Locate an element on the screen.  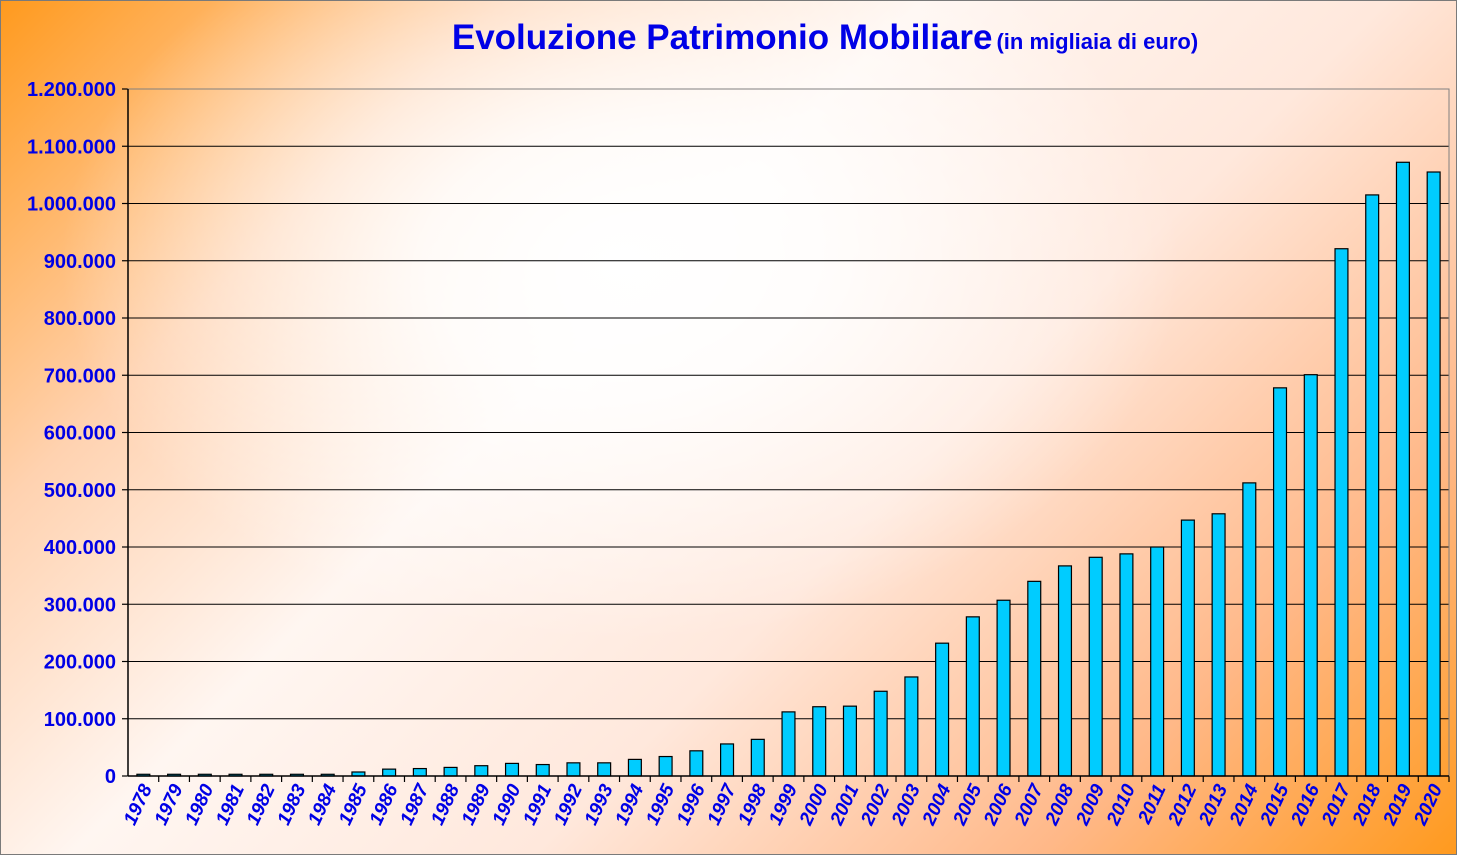
x-tick-label-1979: 1979 is located at coordinates (169, 805).